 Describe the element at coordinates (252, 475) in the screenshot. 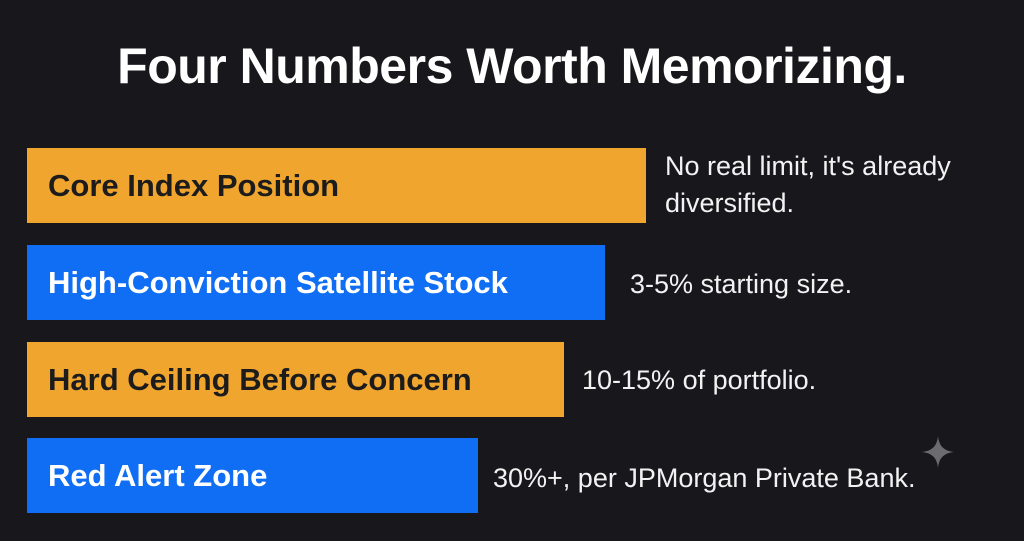

I see `bar: Red Alert Zone` at that location.